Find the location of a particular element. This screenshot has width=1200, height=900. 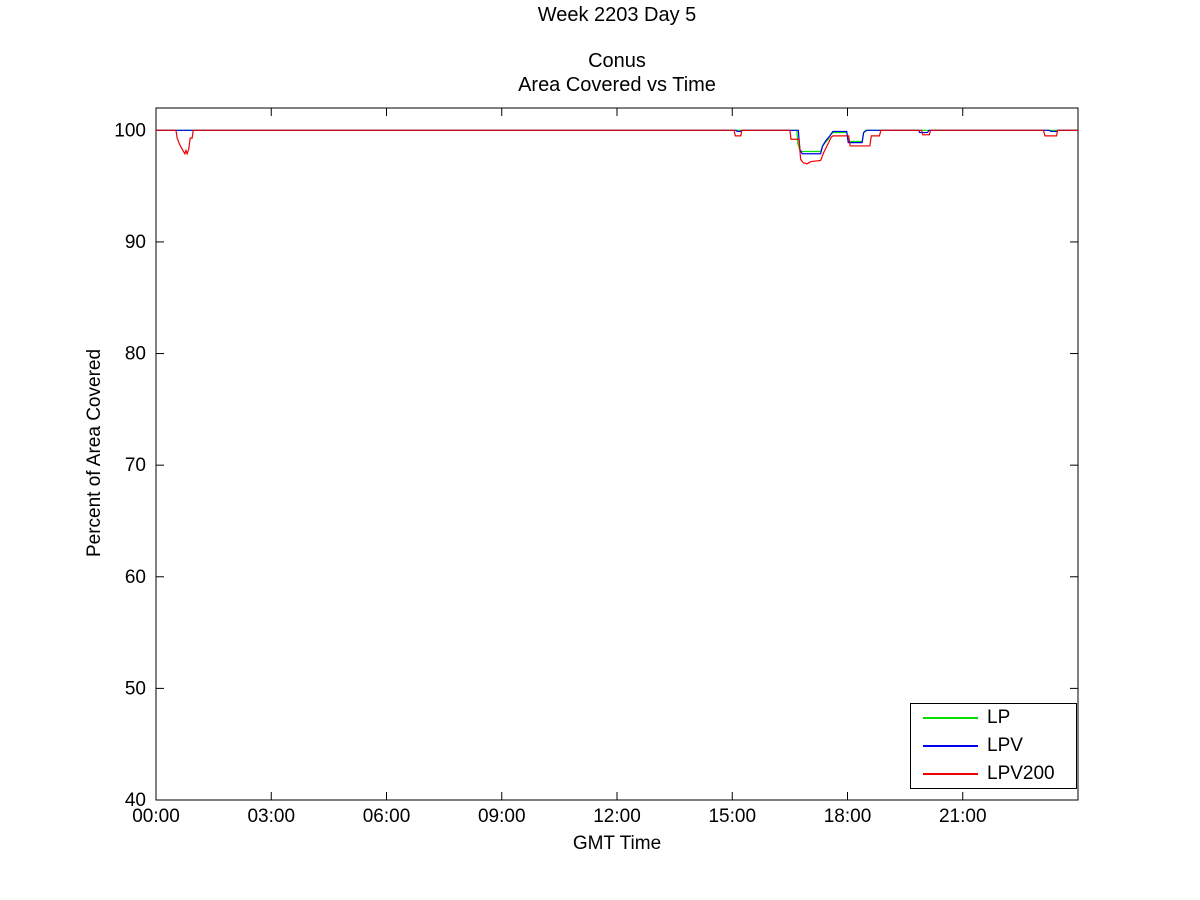

y-tick-label: 80 is located at coordinates (135, 354).